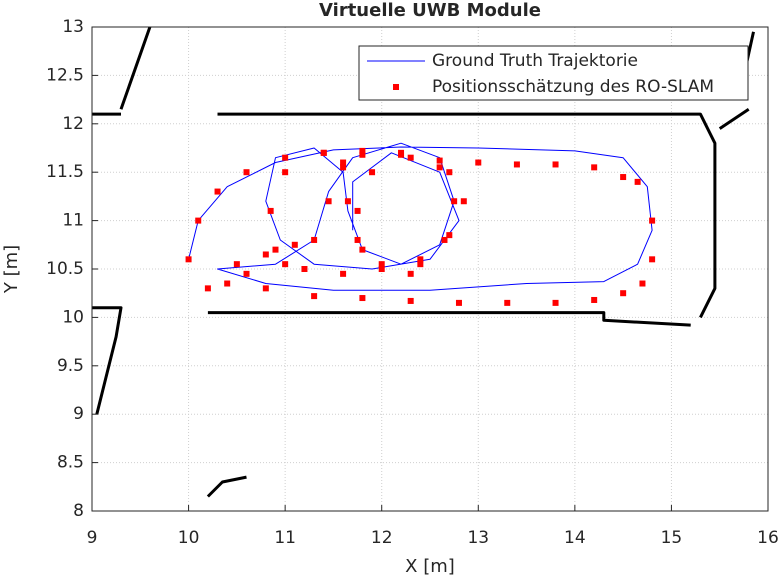 Image resolution: width=782 pixels, height=578 pixels. I want to click on y-tick-label: 8, so click(78, 511).